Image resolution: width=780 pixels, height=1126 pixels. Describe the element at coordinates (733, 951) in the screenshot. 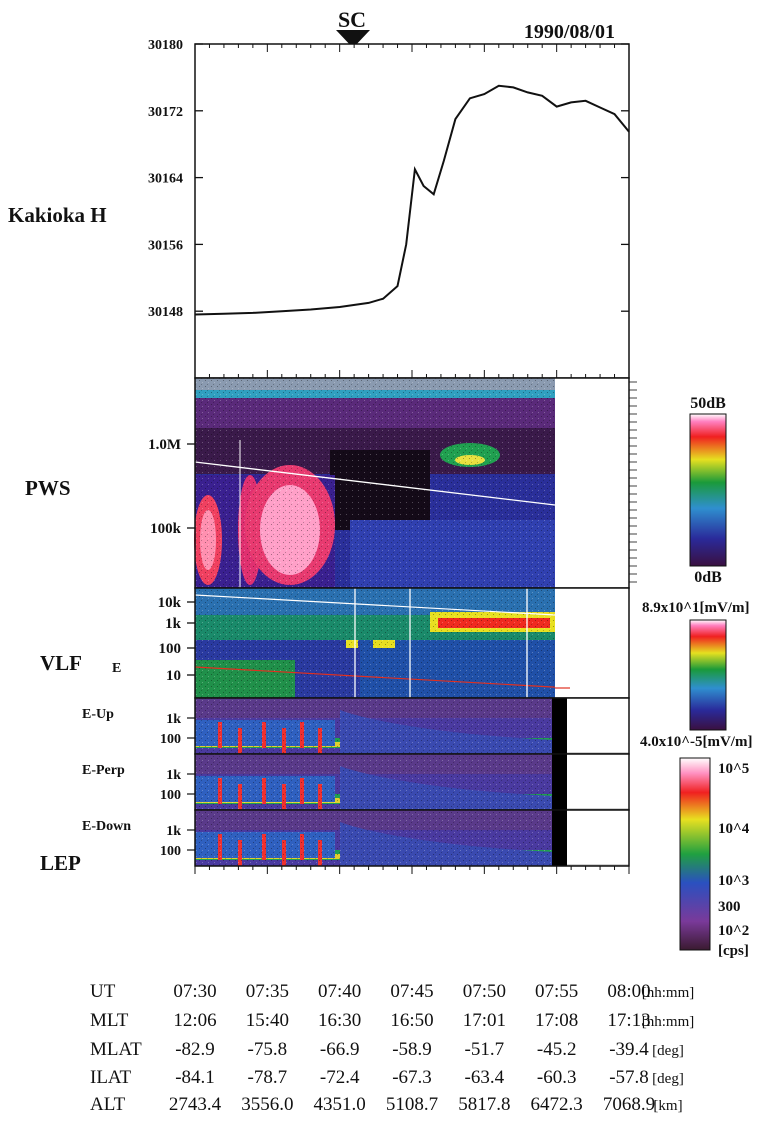

I see `lep-colorbar-label: [cps]` at that location.